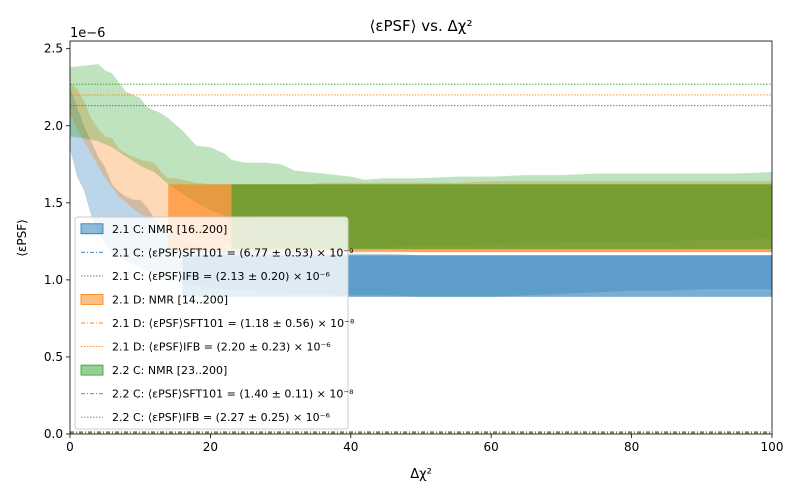 This screenshot has width=800, height=500. I want to click on x-tick-label-5: 100, so click(772, 447).